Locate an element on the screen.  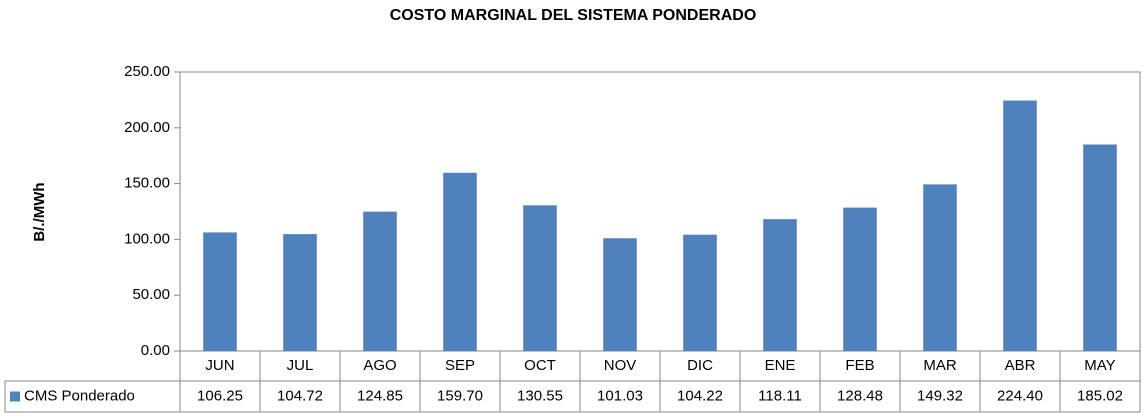
x-tick-label: NOV is located at coordinates (620, 365).